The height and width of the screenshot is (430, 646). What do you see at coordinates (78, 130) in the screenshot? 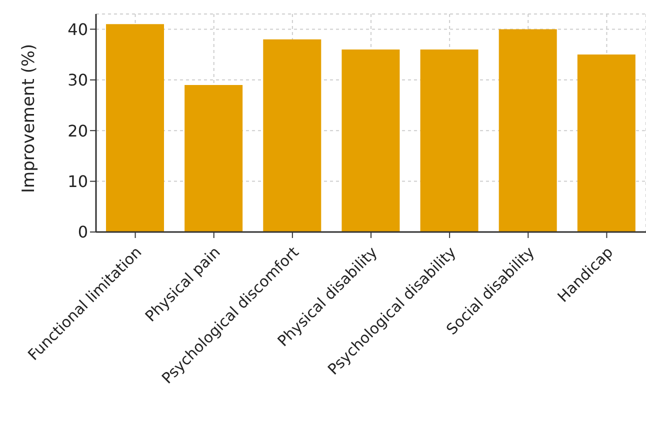
I see `y-tick-label: 20` at bounding box center [78, 130].